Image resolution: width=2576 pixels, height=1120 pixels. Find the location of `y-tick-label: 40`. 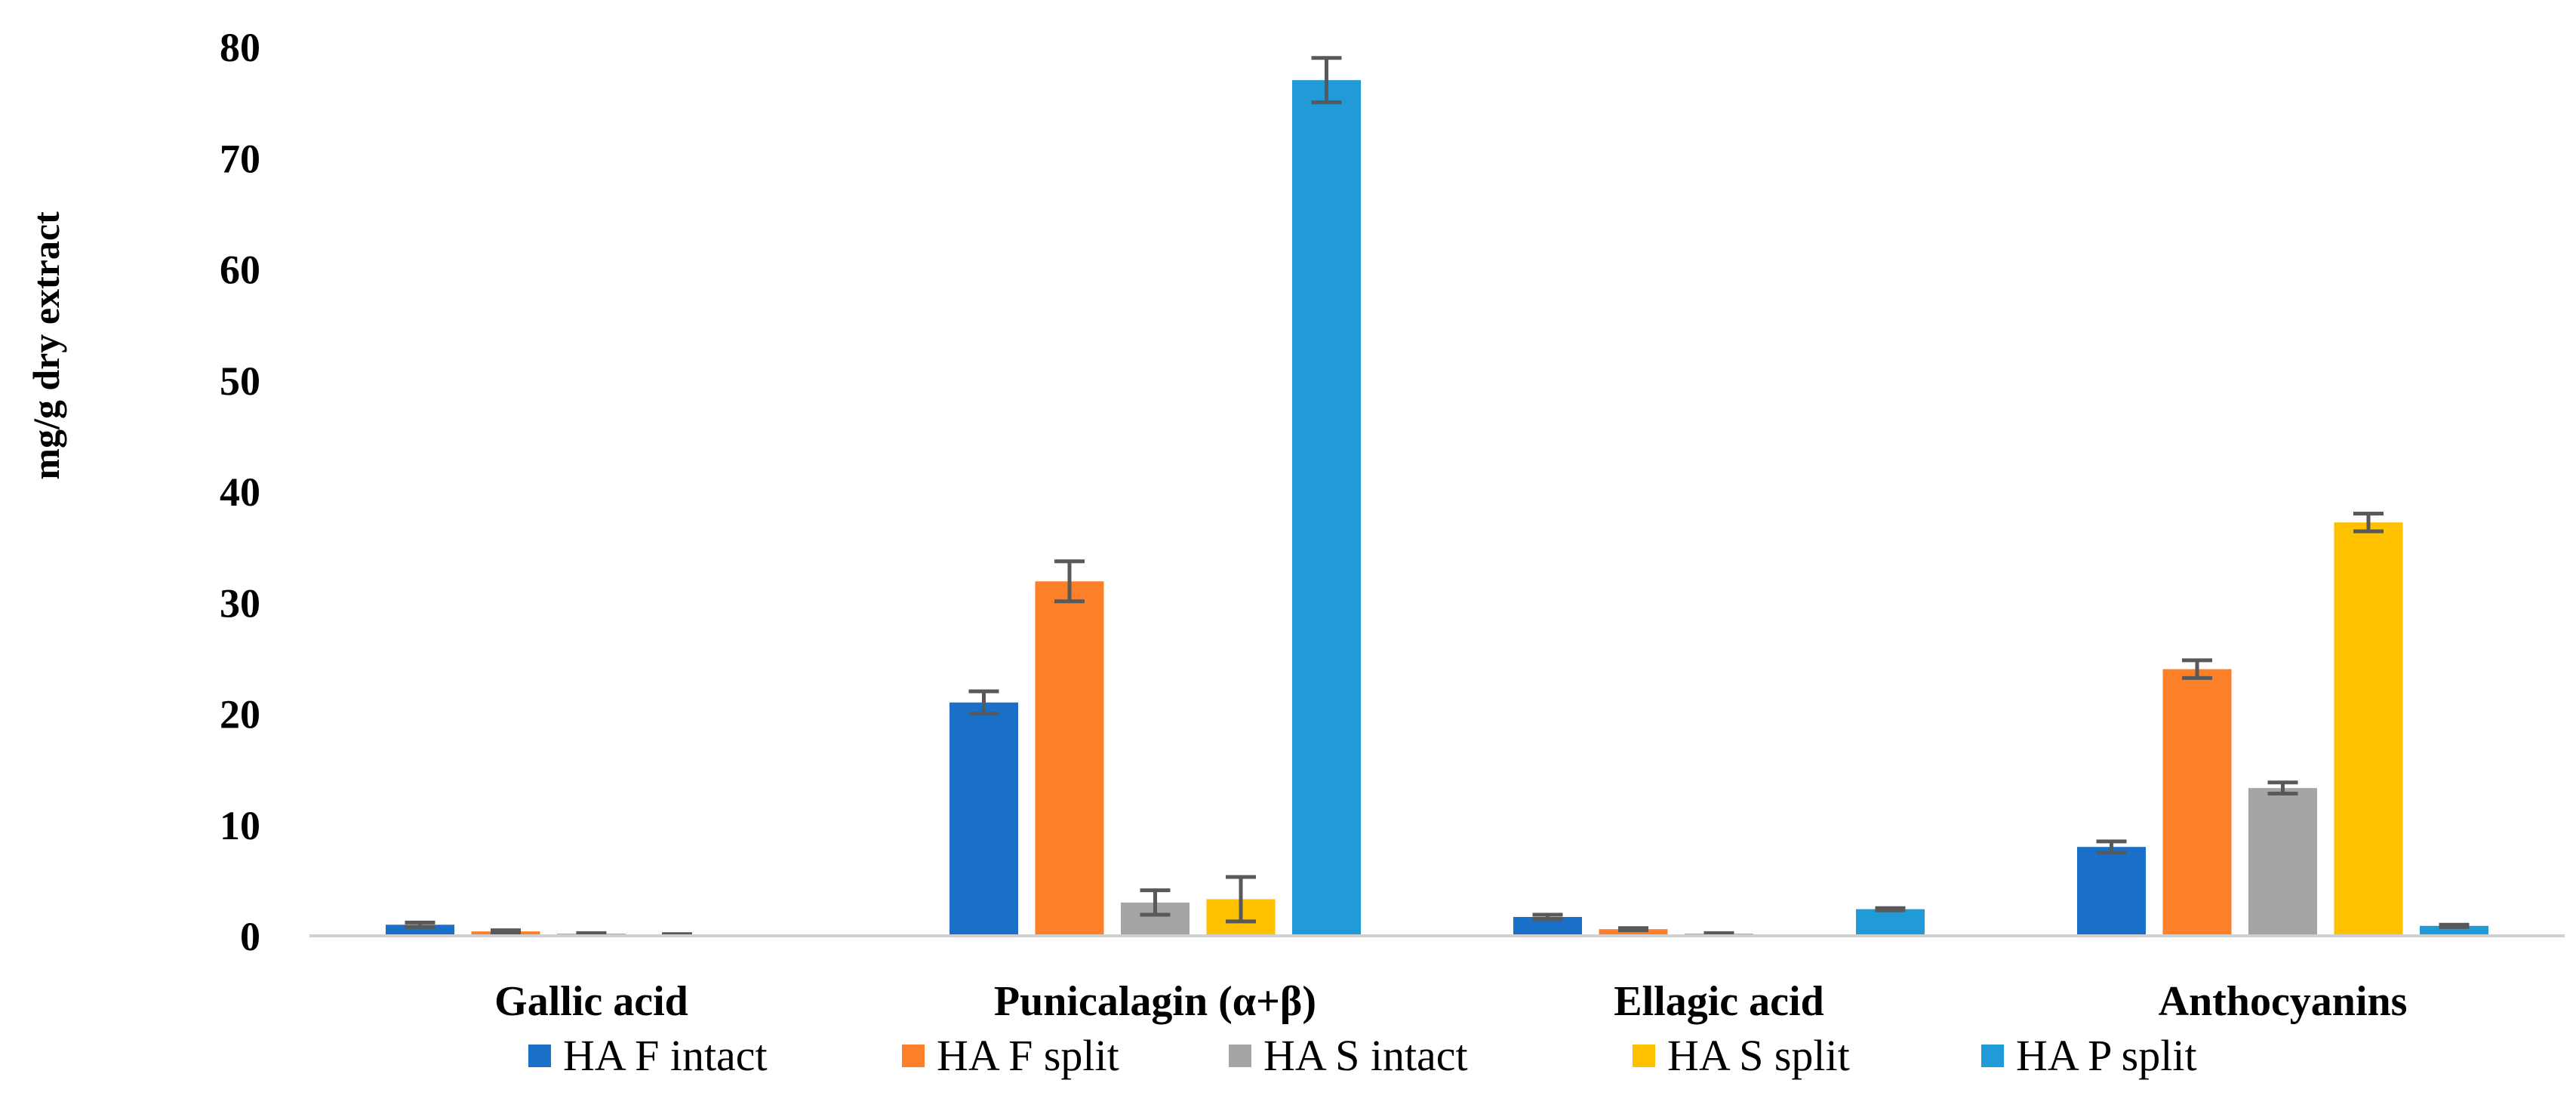

y-tick-label: 40 is located at coordinates (240, 492).